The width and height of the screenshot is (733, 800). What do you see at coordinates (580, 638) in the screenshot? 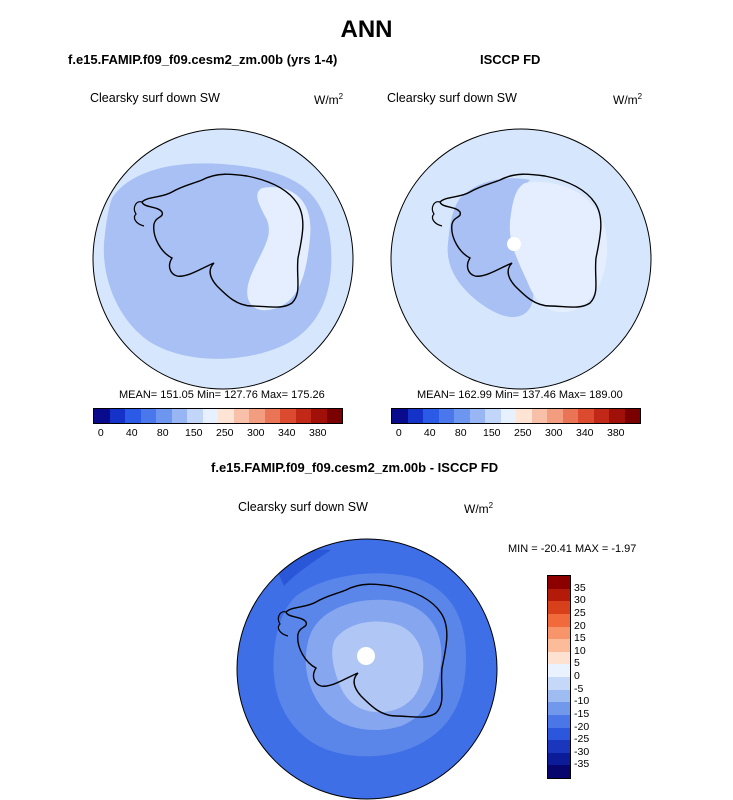
I see `colorbar-tick-label: 15` at bounding box center [580, 638].